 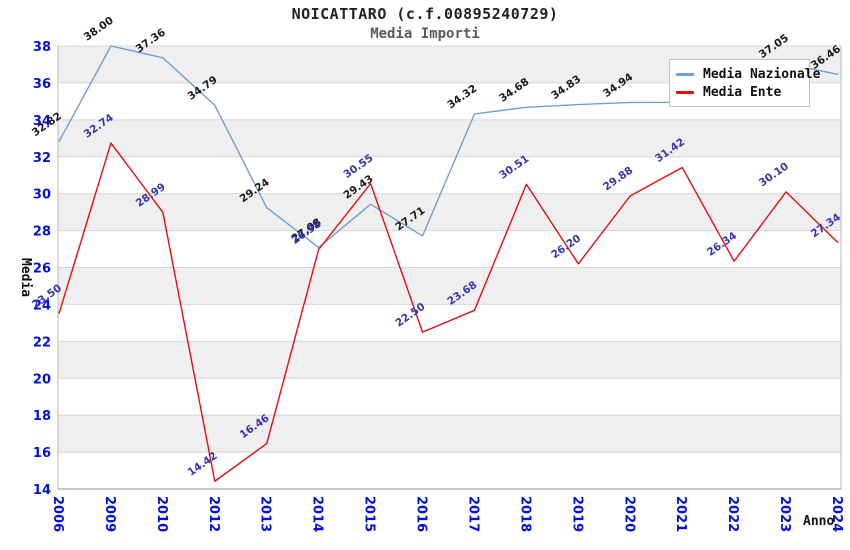 I want to click on x-tick-label: 2015, so click(x=369, y=514).